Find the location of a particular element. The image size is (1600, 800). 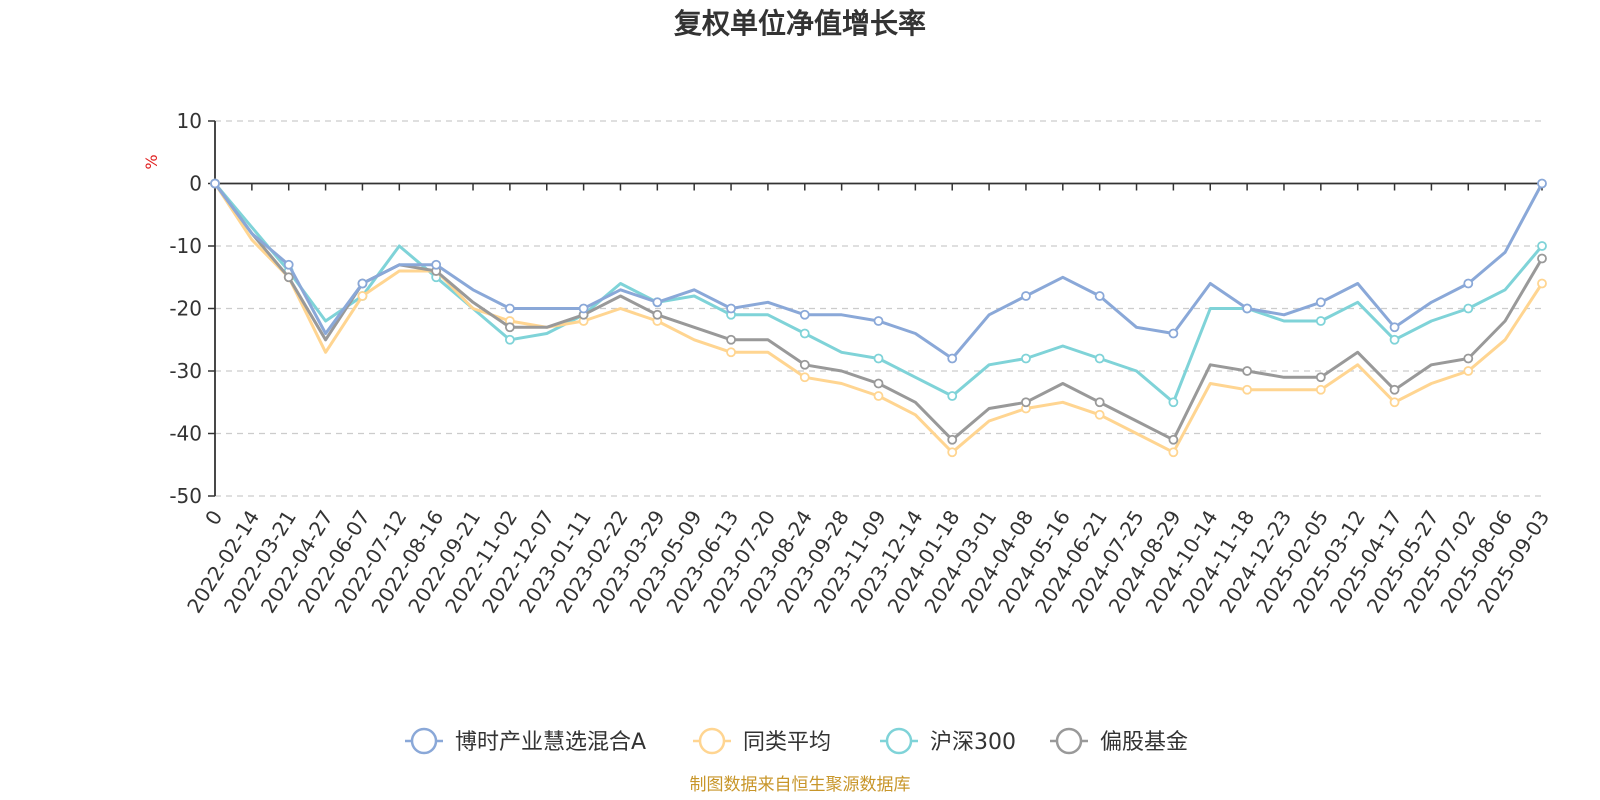

y-tick-label-5: -40 is located at coordinates (185, 434).